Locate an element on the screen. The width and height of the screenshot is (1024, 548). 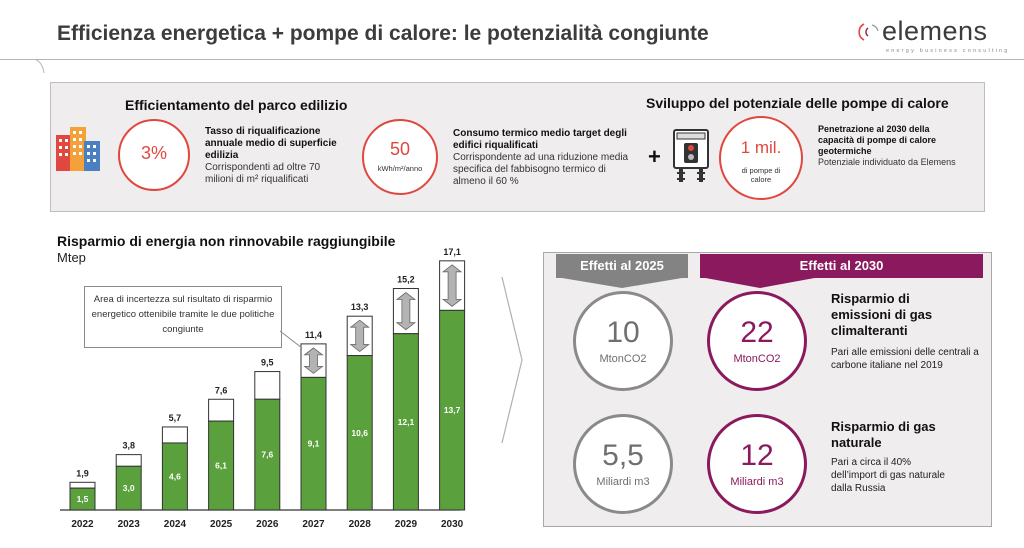
bar-base-2028 is located at coordinates (359, 433).